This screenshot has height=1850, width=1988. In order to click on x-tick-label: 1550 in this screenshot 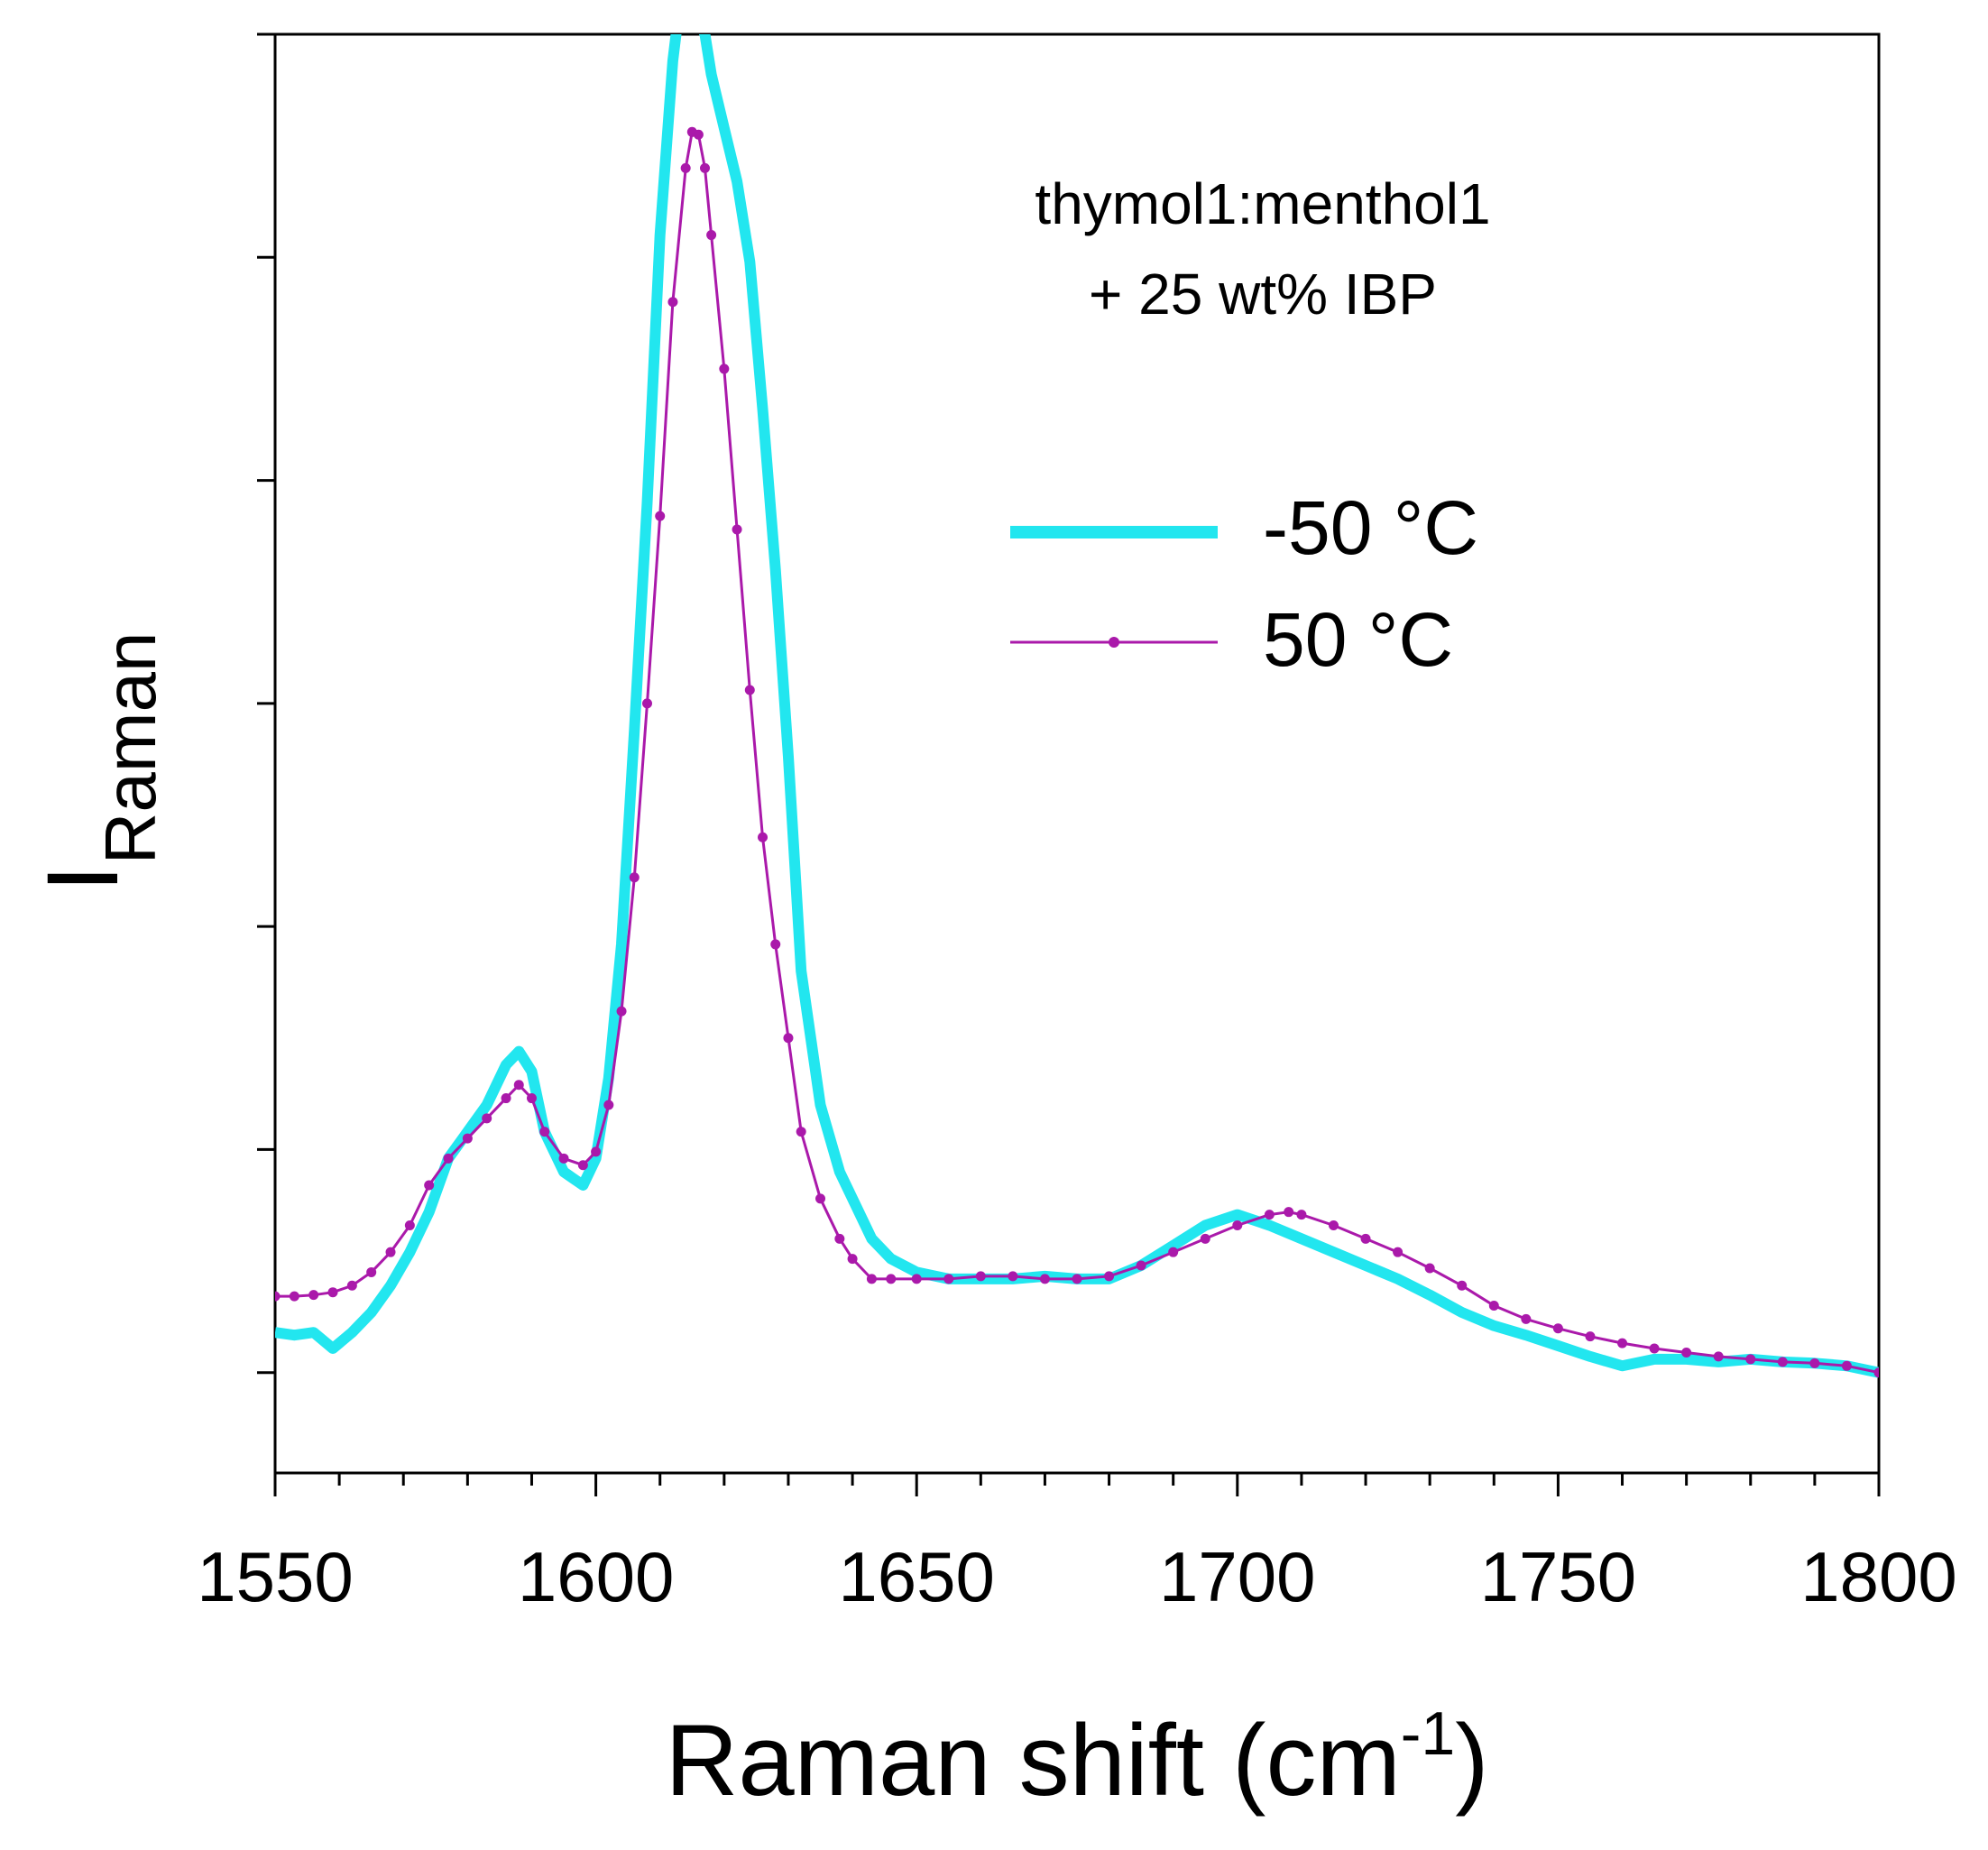, I will do `click(275, 1576)`.